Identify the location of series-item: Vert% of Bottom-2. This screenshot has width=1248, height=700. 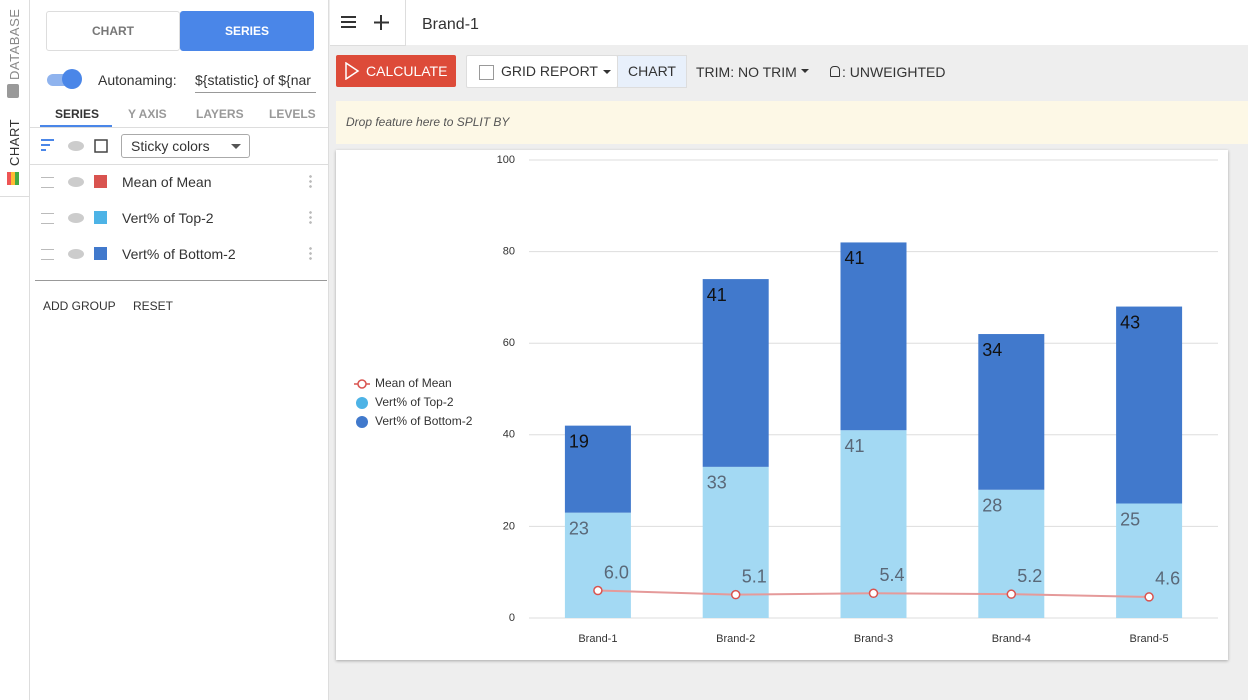
(179, 254).